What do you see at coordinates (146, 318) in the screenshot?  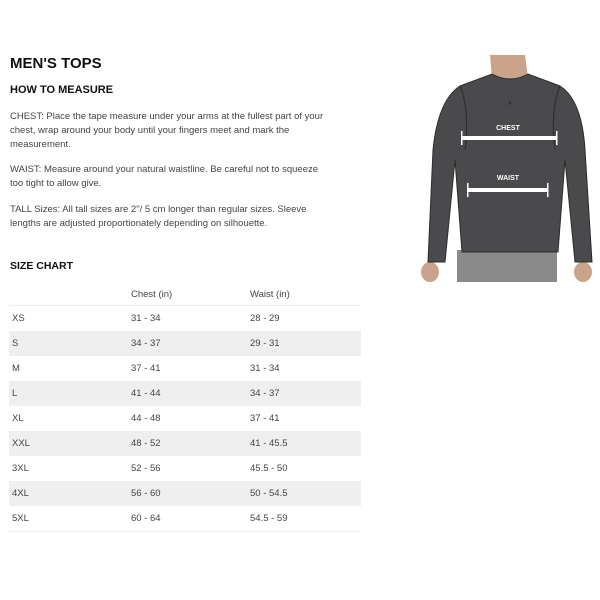 I see `chest-cell: 31 - 34` at bounding box center [146, 318].